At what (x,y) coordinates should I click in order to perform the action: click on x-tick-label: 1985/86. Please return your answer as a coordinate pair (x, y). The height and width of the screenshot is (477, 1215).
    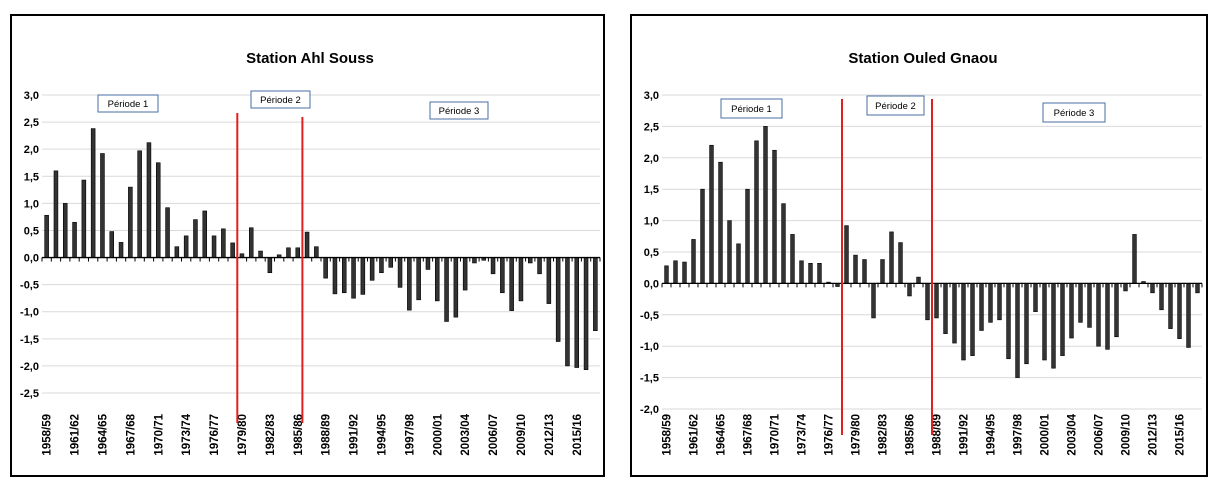
    Looking at the image, I should click on (299, 435).